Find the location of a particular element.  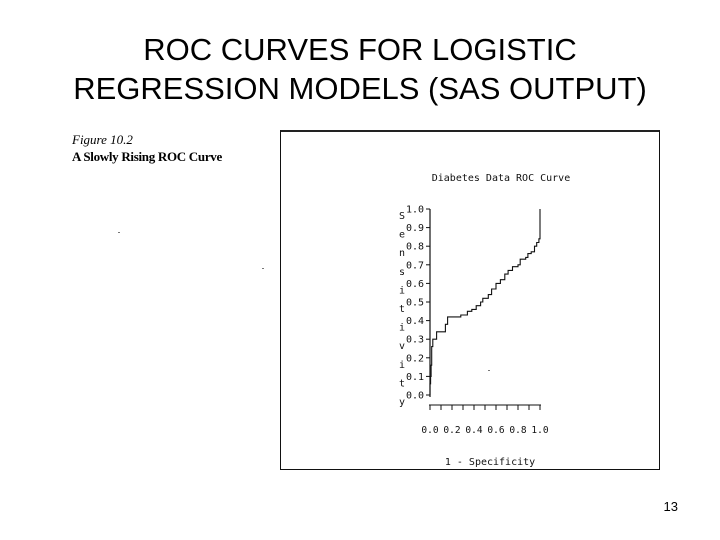

figure-caption: Figure 10.2 A Slowly Rising ROC Curve is located at coordinates (147, 148).